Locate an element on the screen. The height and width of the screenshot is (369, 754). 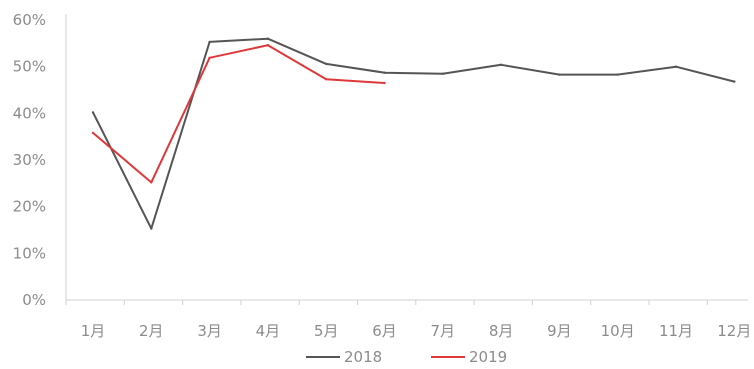
x-tick-label: 12月 is located at coordinates (734, 331).